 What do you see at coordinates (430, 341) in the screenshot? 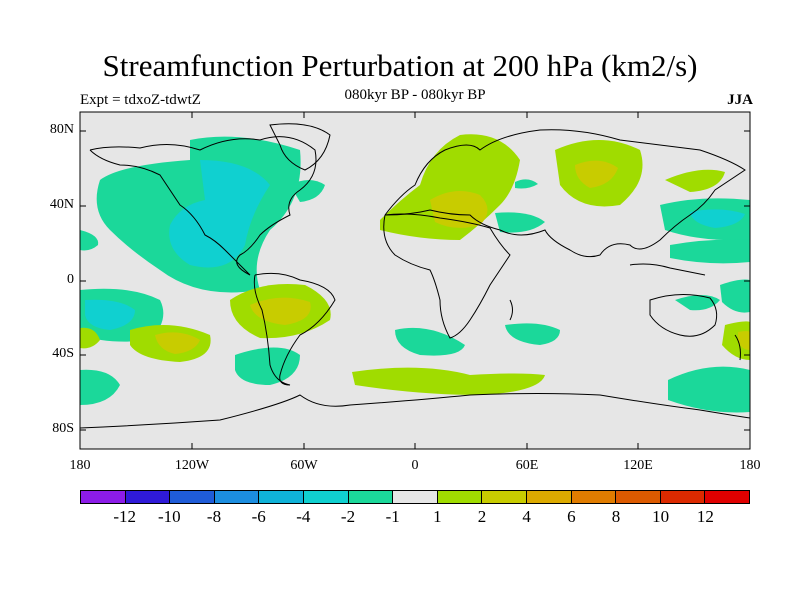
I see `contour-neg-south-atlantic` at bounding box center [430, 341].